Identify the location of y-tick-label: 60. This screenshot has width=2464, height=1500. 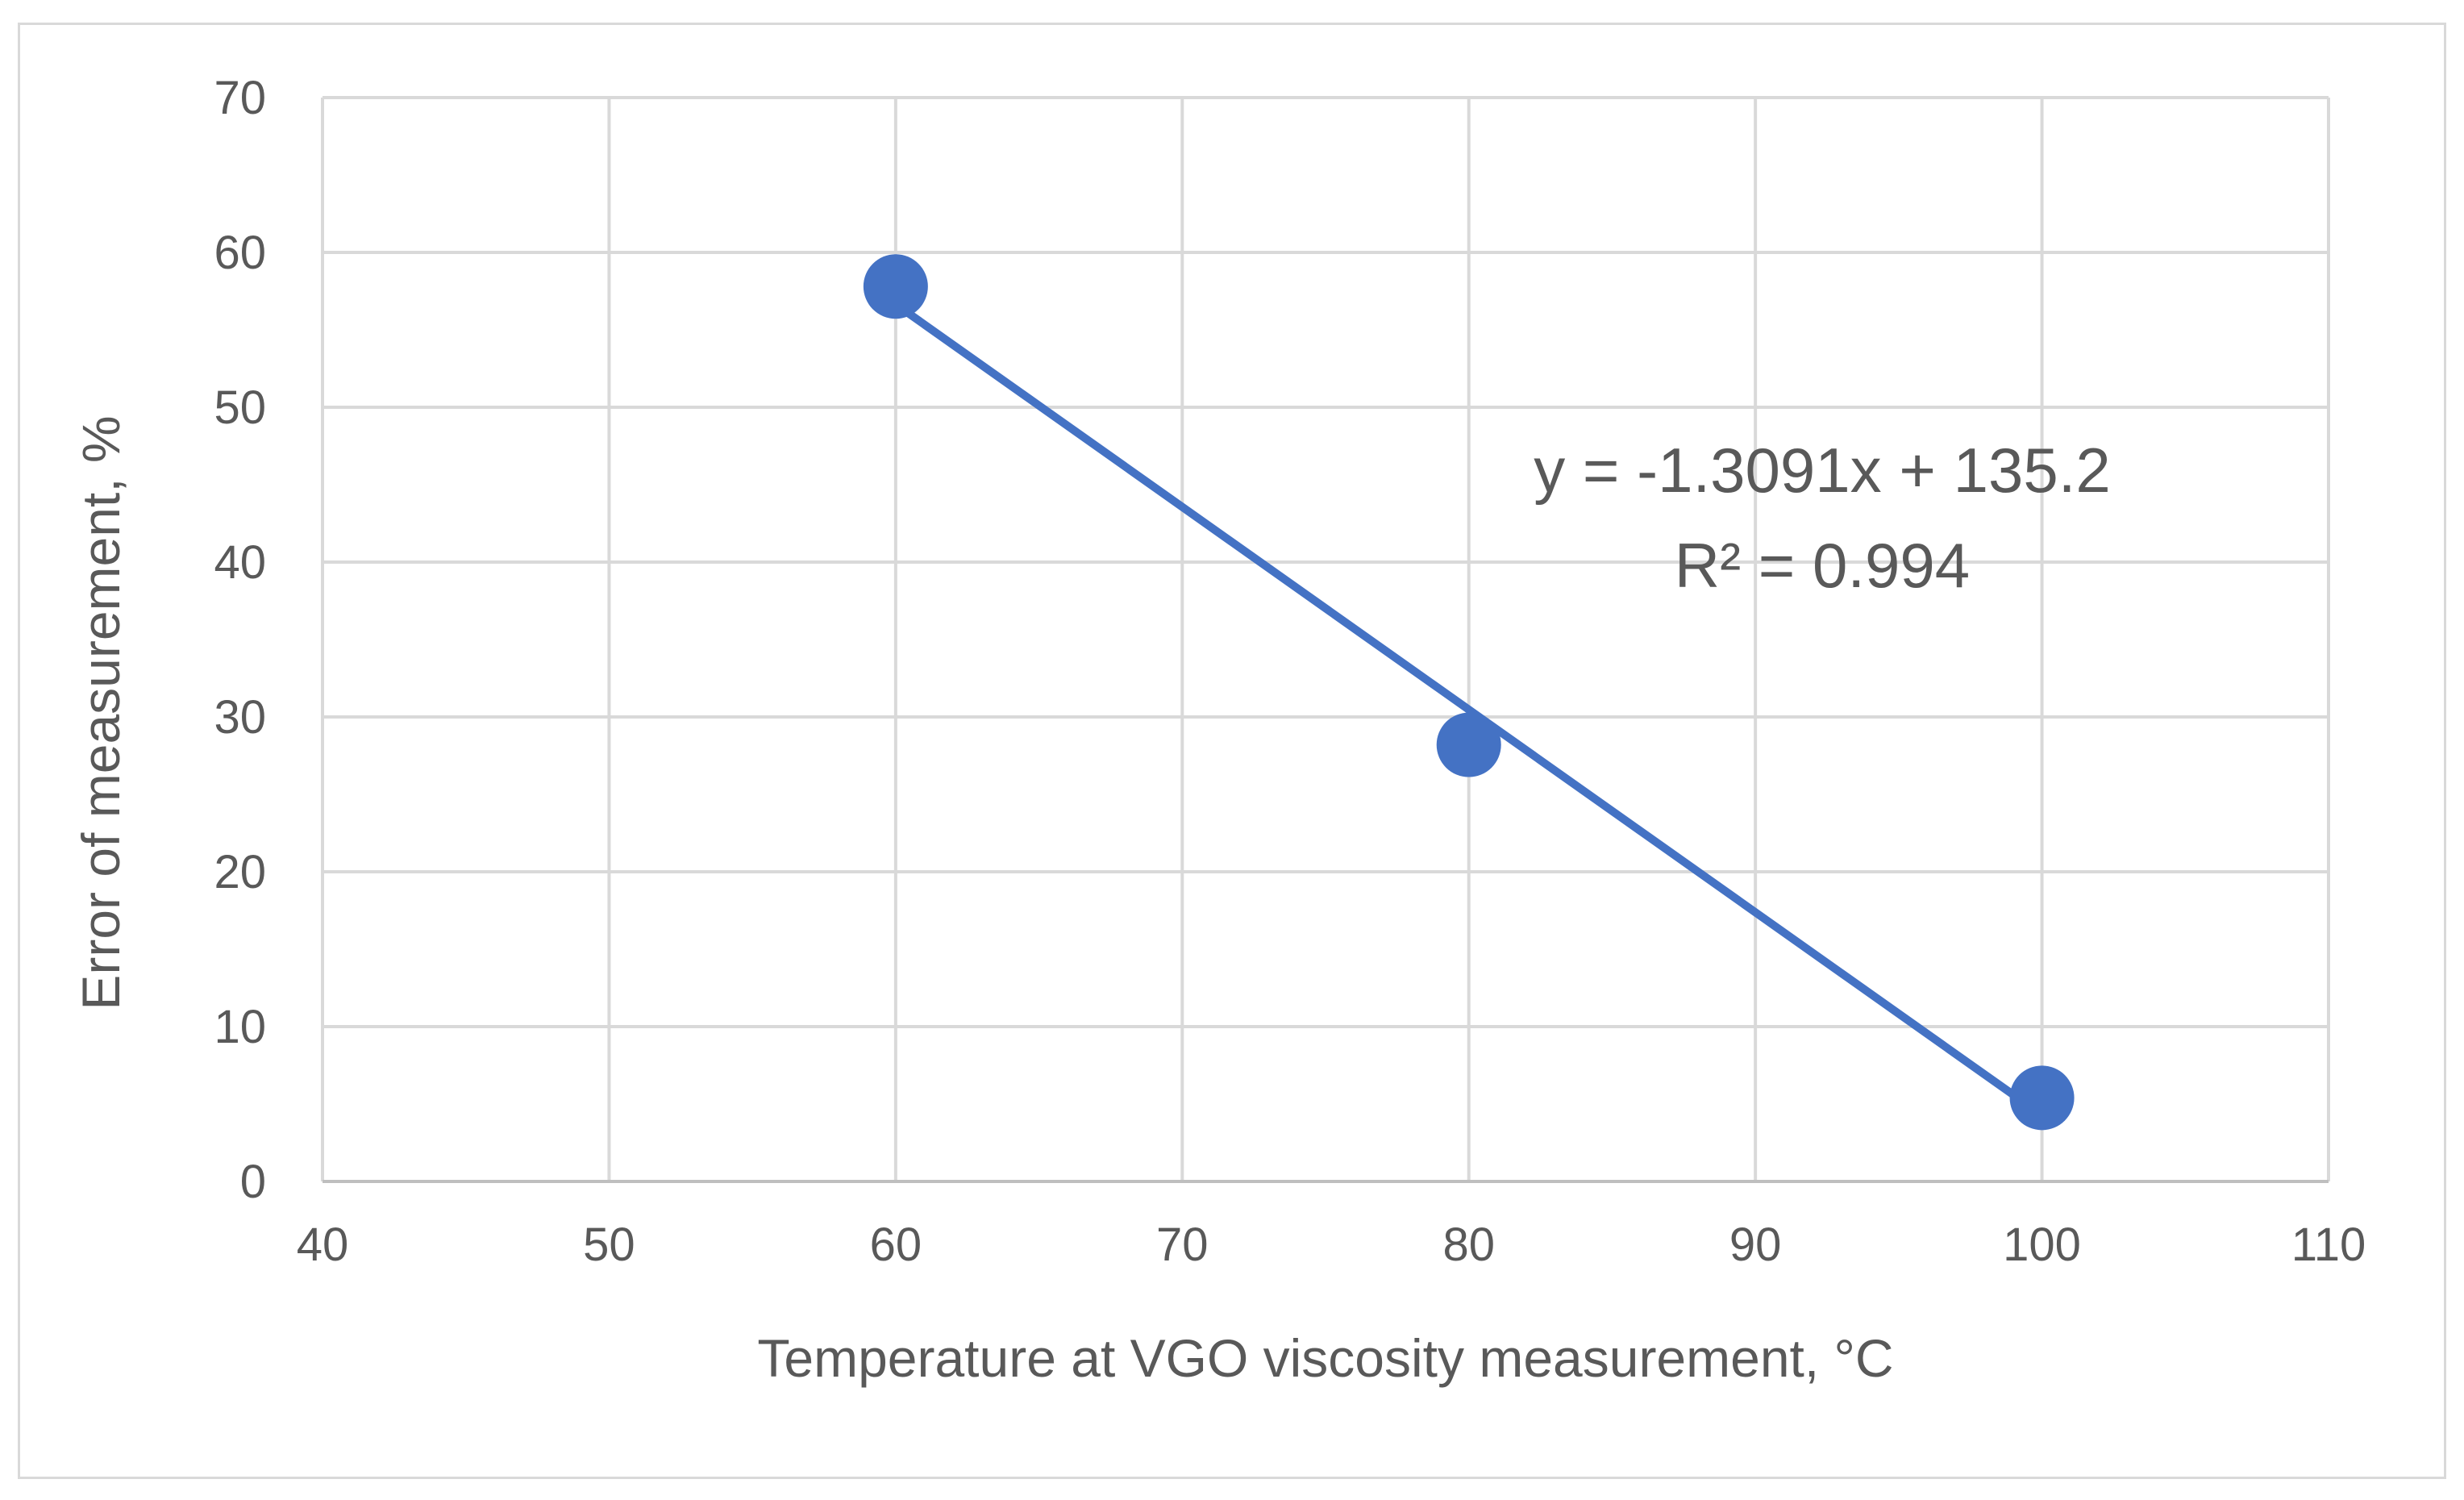
(240, 253).